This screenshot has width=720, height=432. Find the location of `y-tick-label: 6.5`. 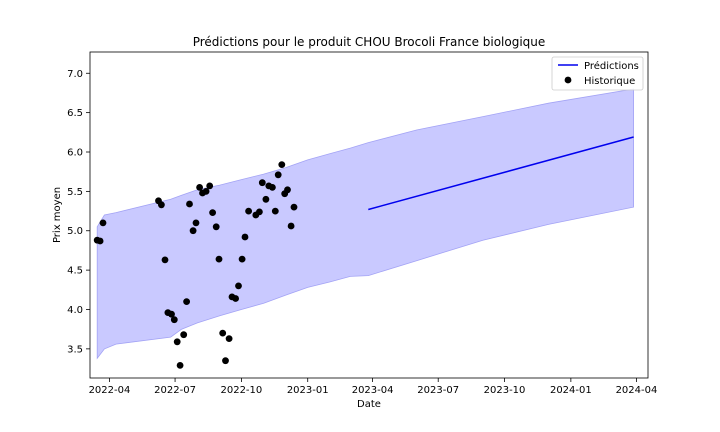

y-tick-label: 6.5 is located at coordinates (75, 113).